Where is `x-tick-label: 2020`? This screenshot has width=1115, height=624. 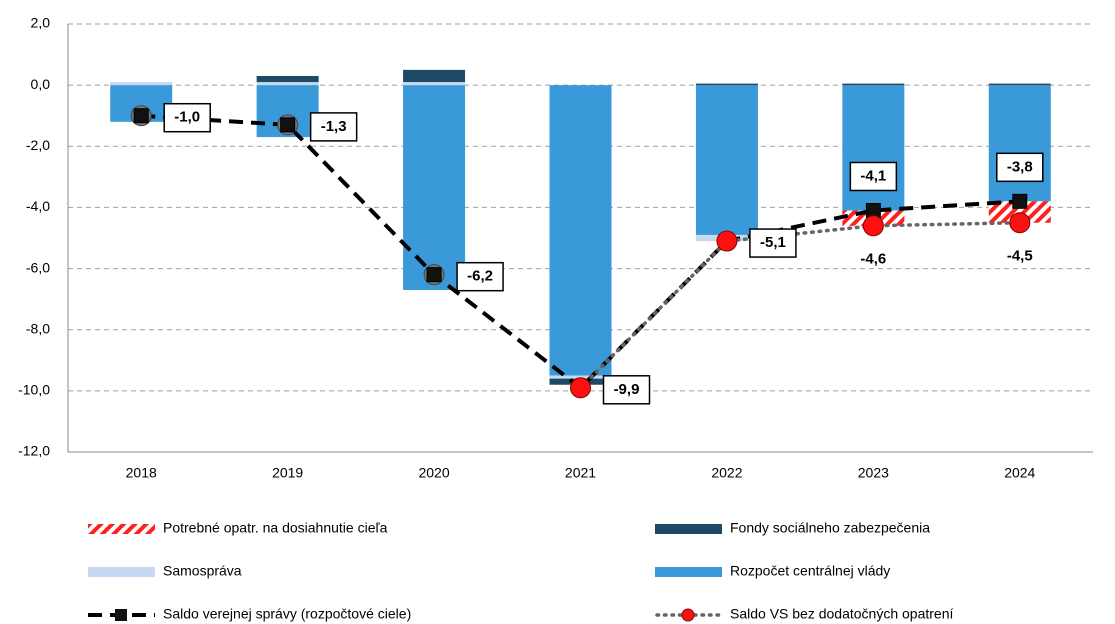 x-tick-label: 2020 is located at coordinates (433, 473).